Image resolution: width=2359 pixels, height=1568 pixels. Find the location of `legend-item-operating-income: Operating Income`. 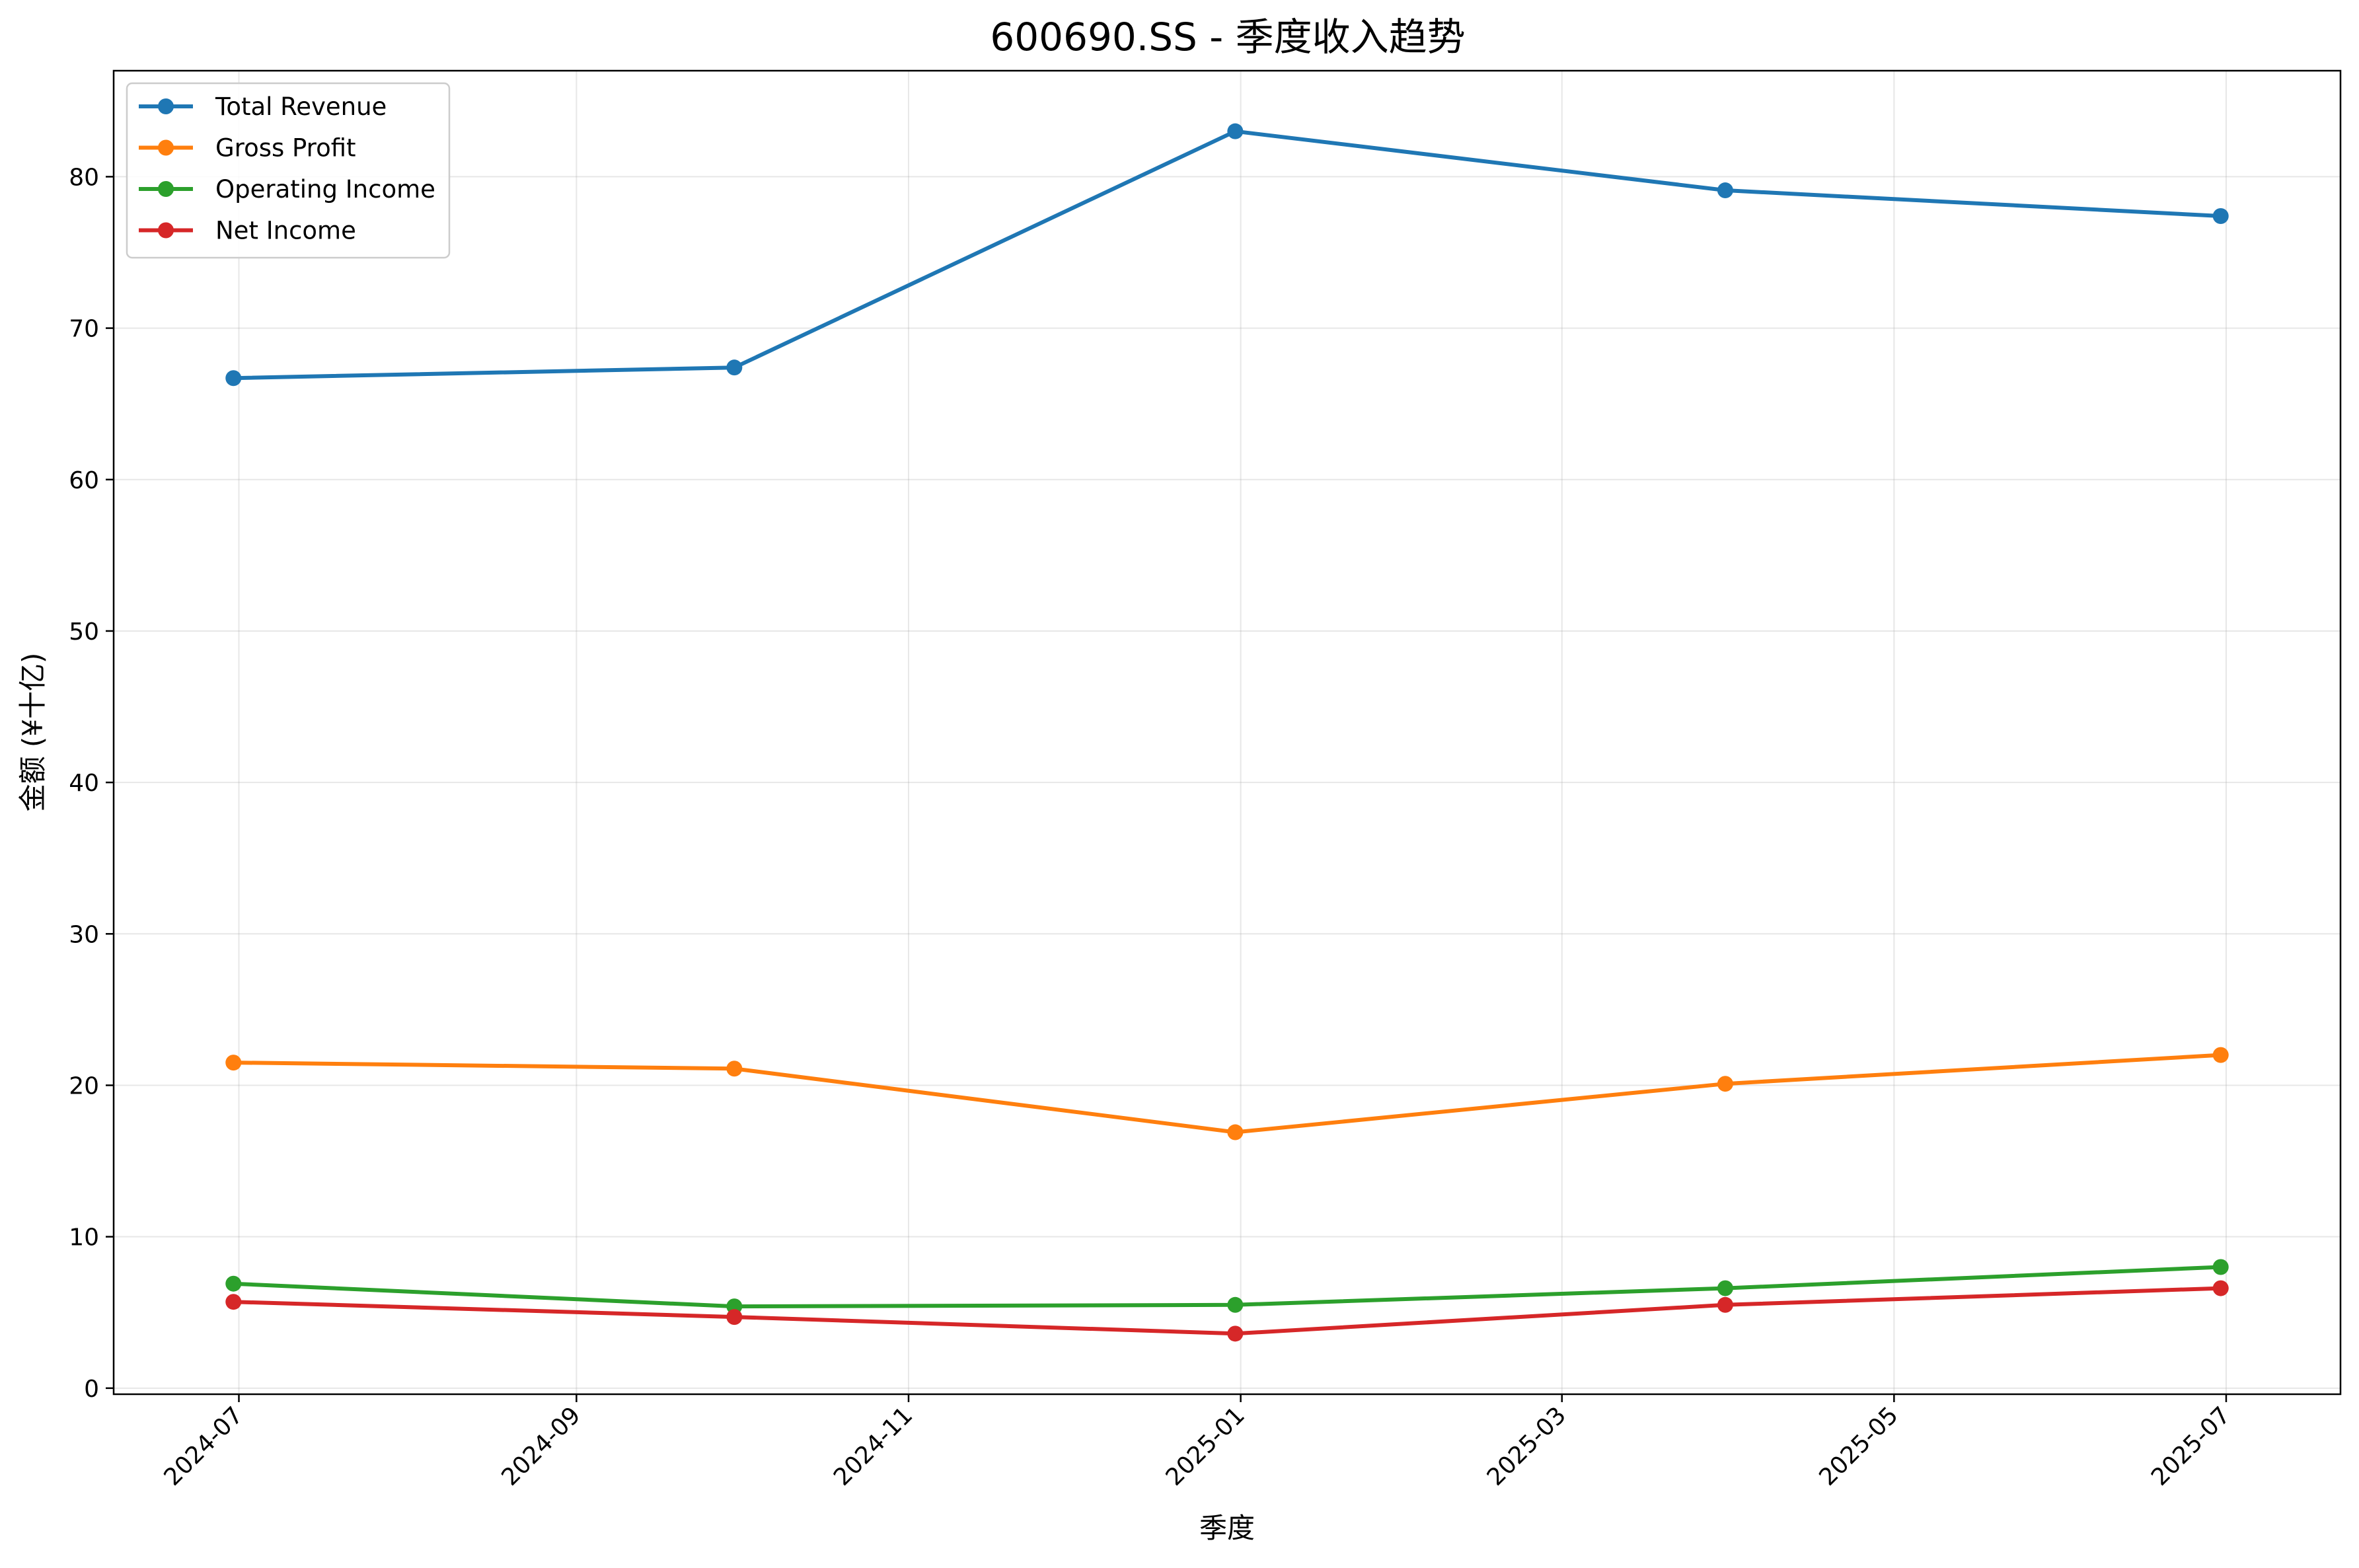

legend-item-operating-income: Operating Income is located at coordinates (287, 189).